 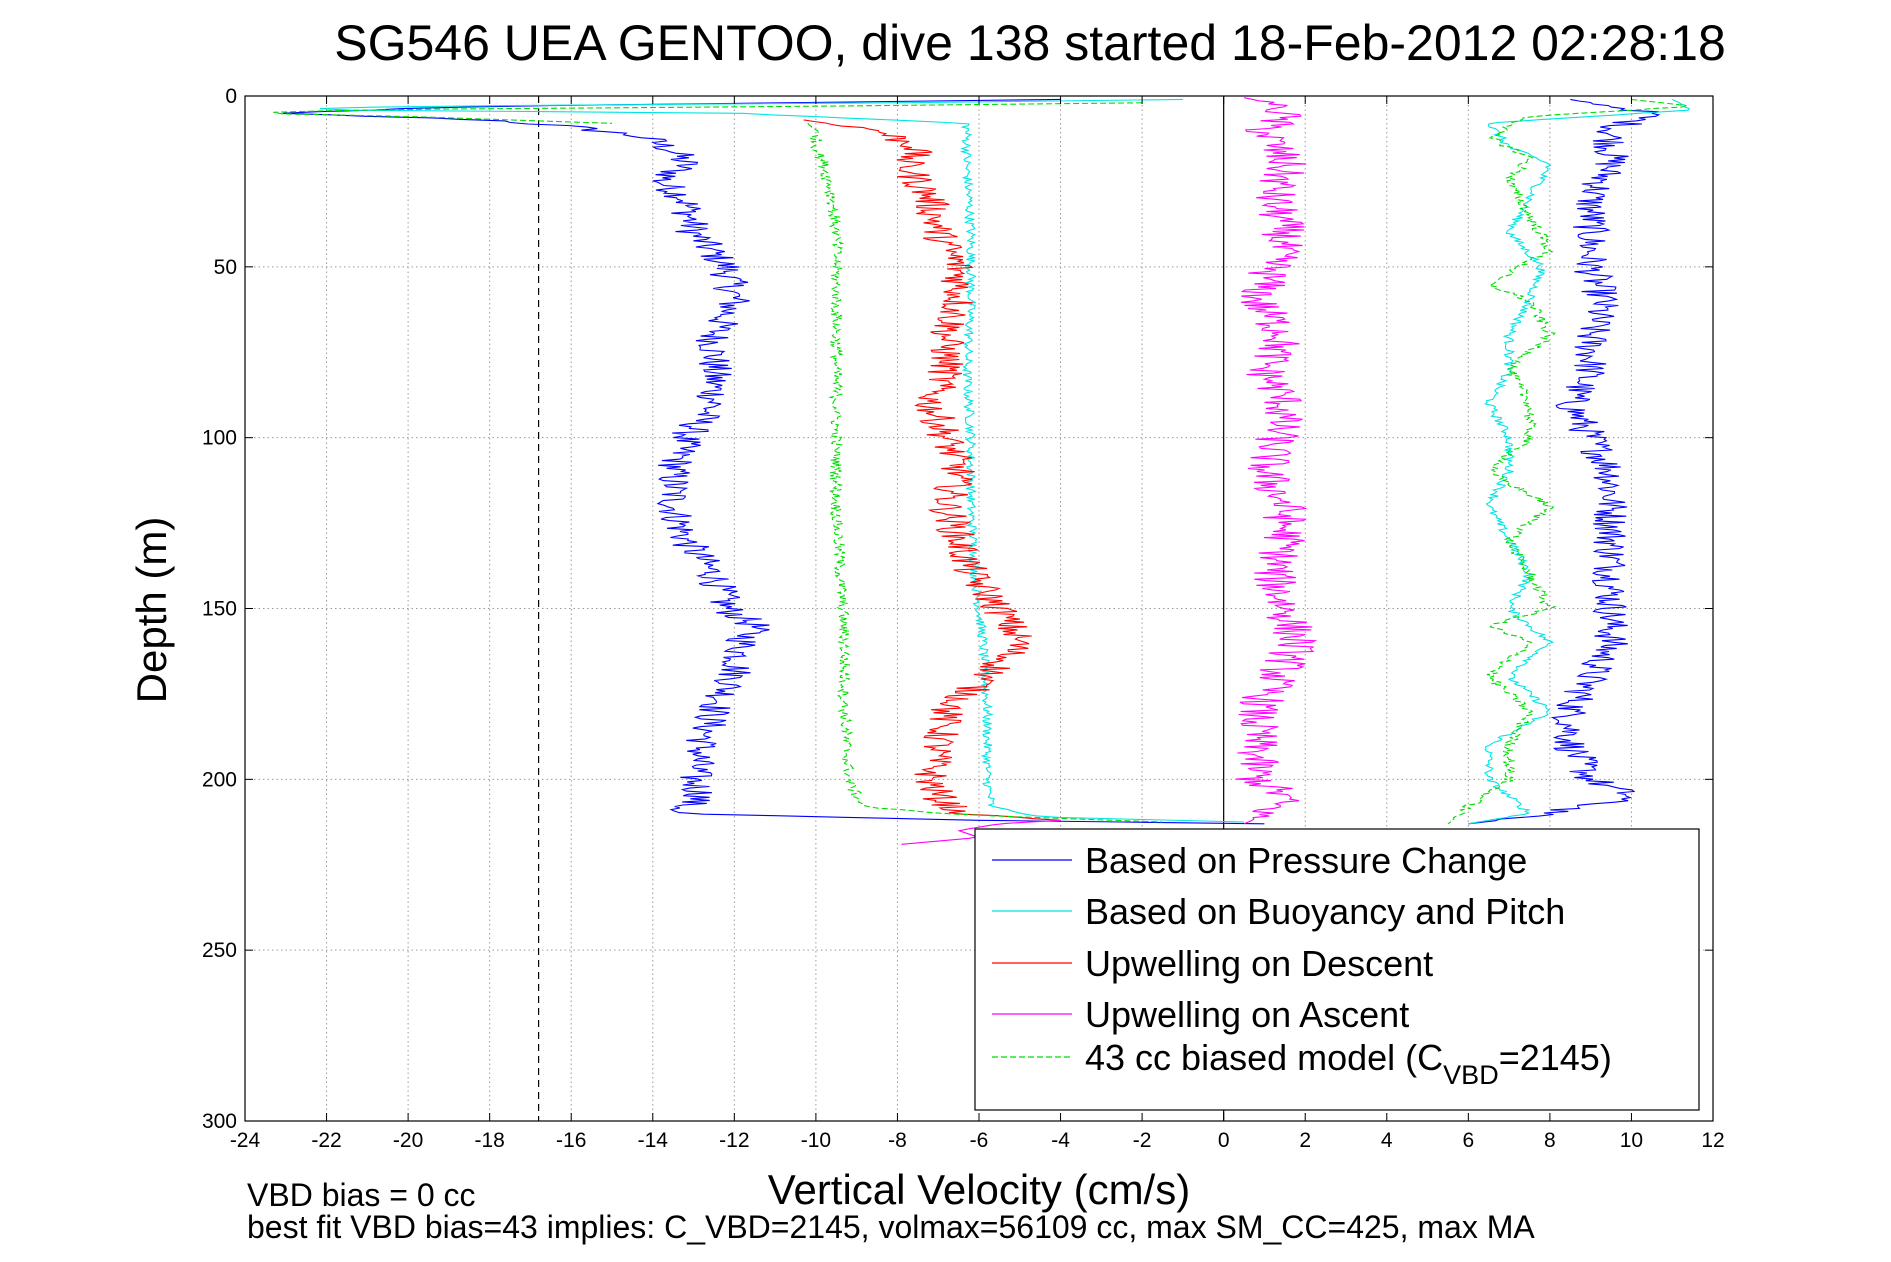 I want to click on legend-label: Upwelling on Descent, so click(x=1259, y=963).